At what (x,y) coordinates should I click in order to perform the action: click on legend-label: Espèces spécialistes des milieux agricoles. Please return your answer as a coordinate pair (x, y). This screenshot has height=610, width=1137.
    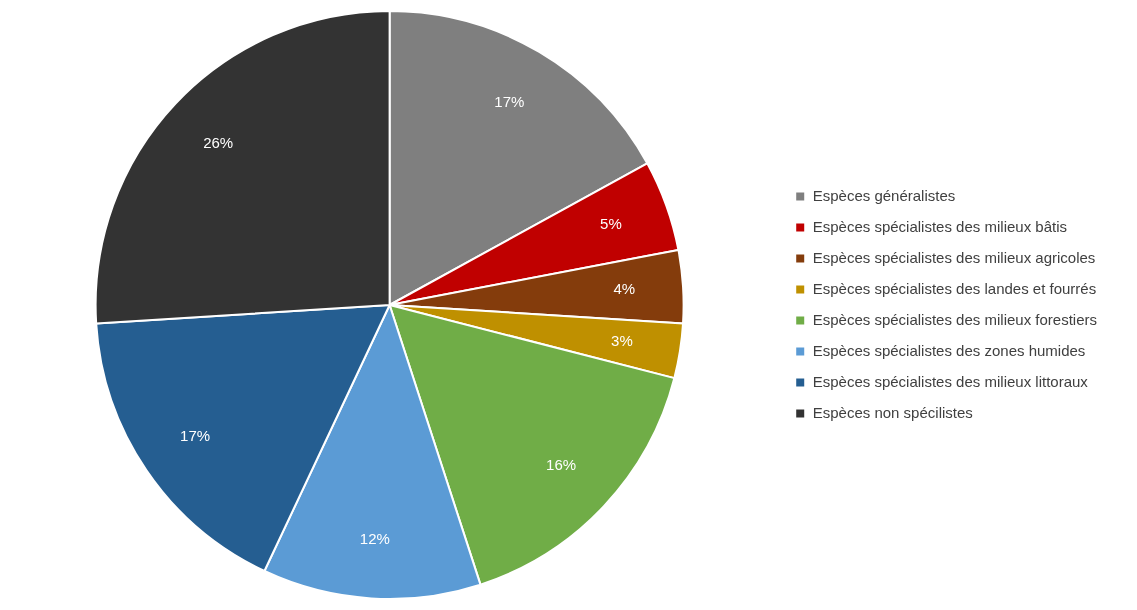
    Looking at the image, I should click on (954, 257).